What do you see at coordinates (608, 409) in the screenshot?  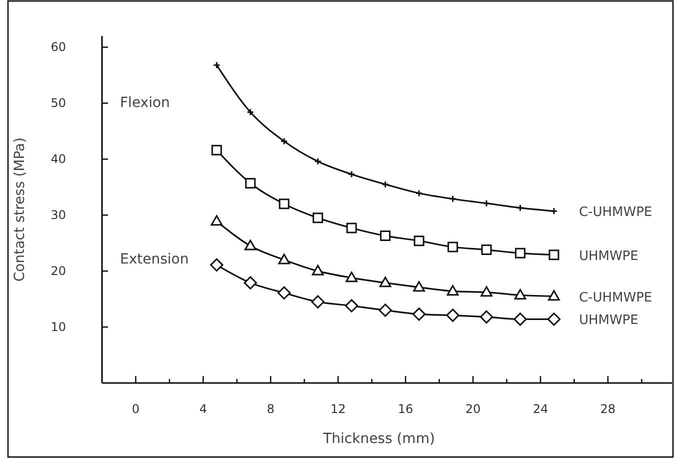 I see `x-tick-label: 28` at bounding box center [608, 409].